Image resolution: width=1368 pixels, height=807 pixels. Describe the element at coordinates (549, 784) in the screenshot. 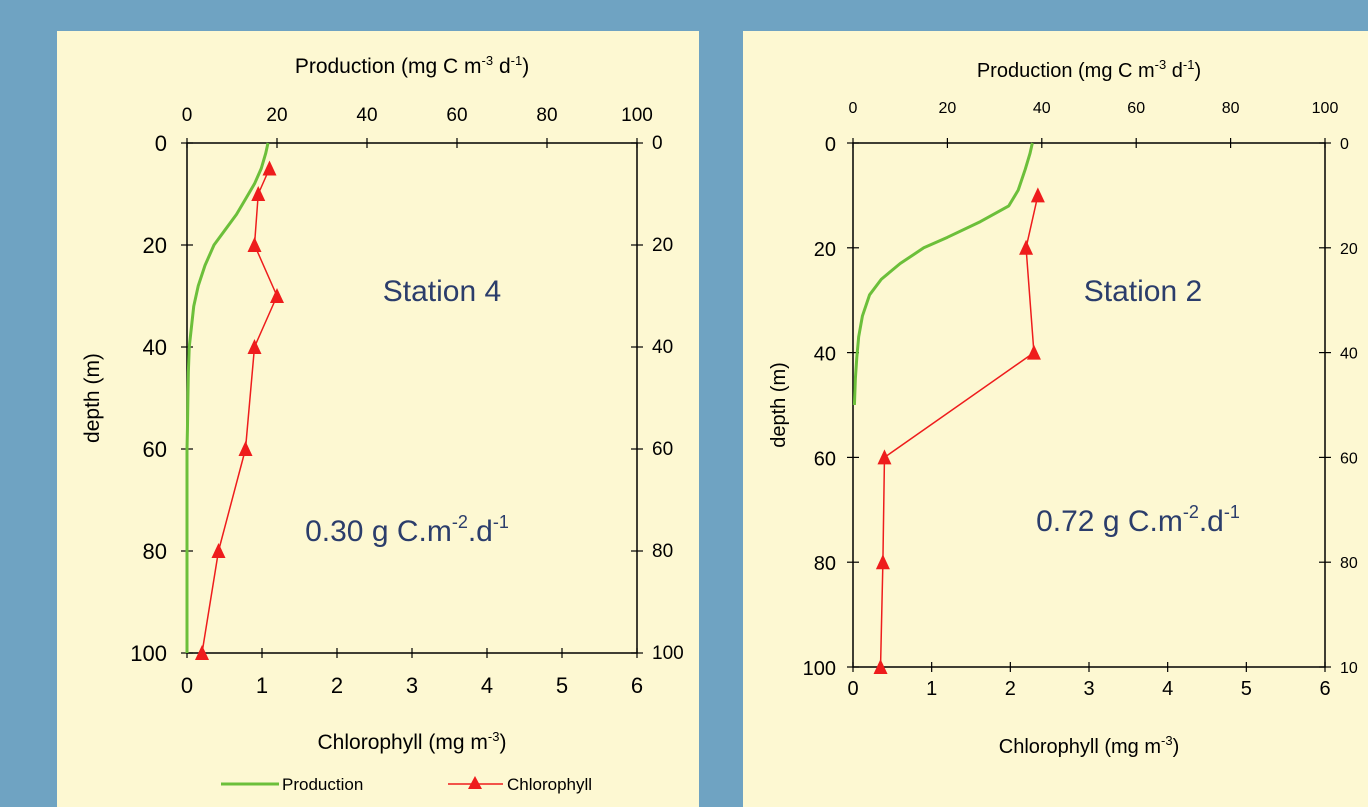

I see `legend-chlorophyll-label: Chlorophyll` at that location.